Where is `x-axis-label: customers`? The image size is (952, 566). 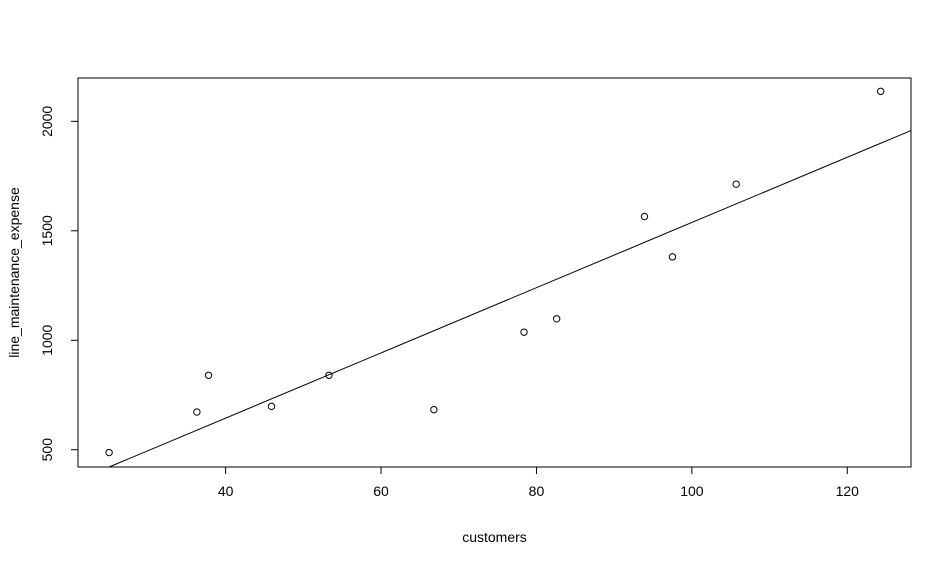 x-axis-label: customers is located at coordinates (494, 537).